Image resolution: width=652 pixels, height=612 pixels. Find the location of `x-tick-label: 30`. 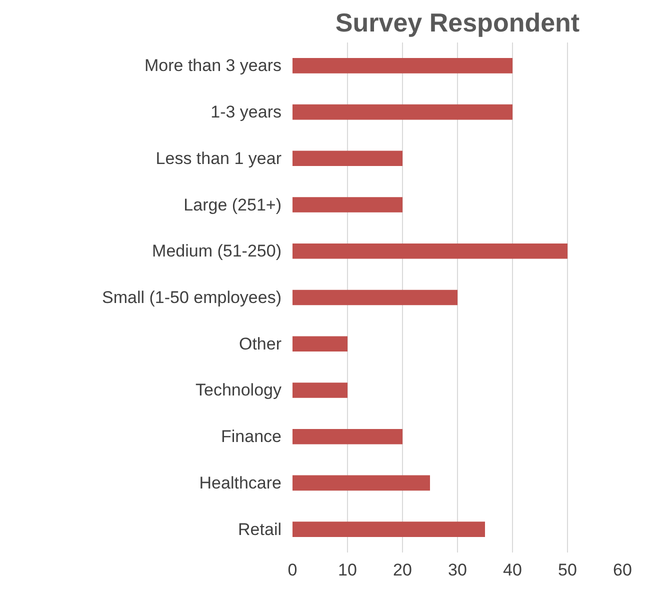

x-tick-label: 30 is located at coordinates (457, 570).